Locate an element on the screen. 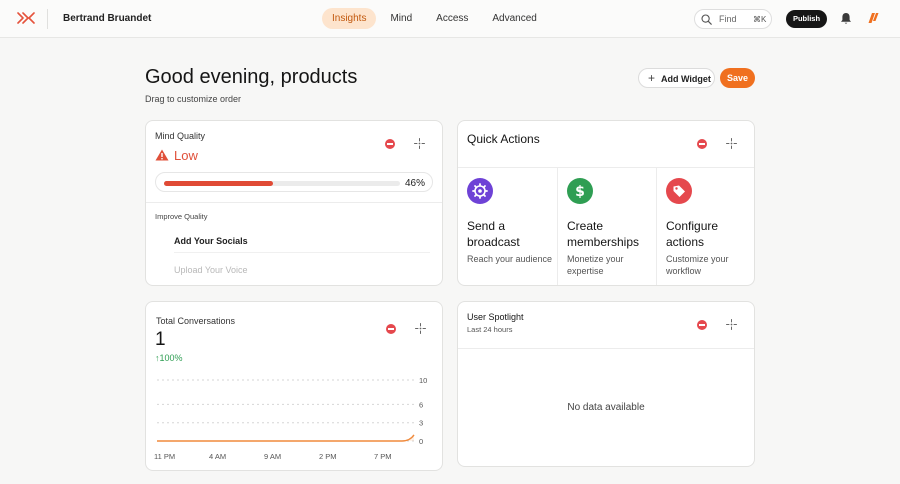  search-icon is located at coordinates (706, 19).